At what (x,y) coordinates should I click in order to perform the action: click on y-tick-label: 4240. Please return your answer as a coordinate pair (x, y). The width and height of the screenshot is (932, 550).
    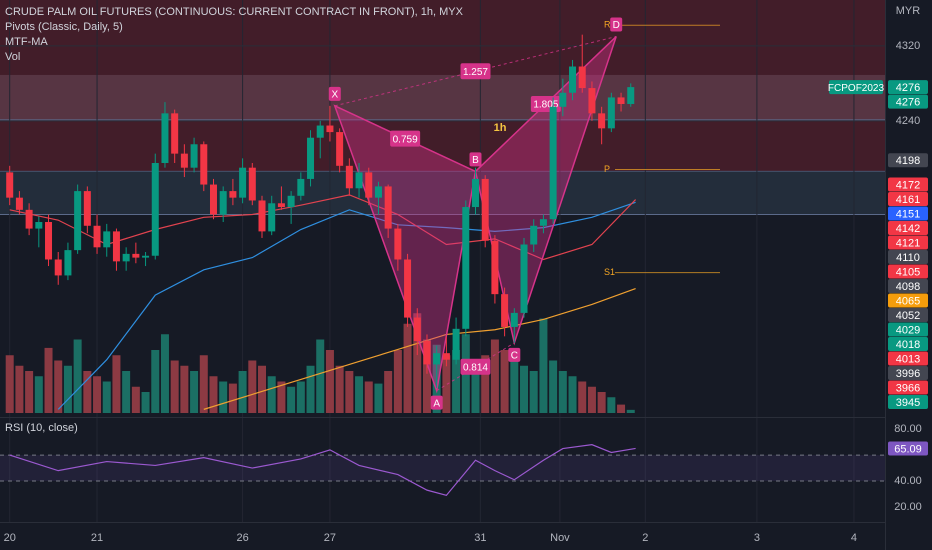
    Looking at the image, I should click on (908, 121).